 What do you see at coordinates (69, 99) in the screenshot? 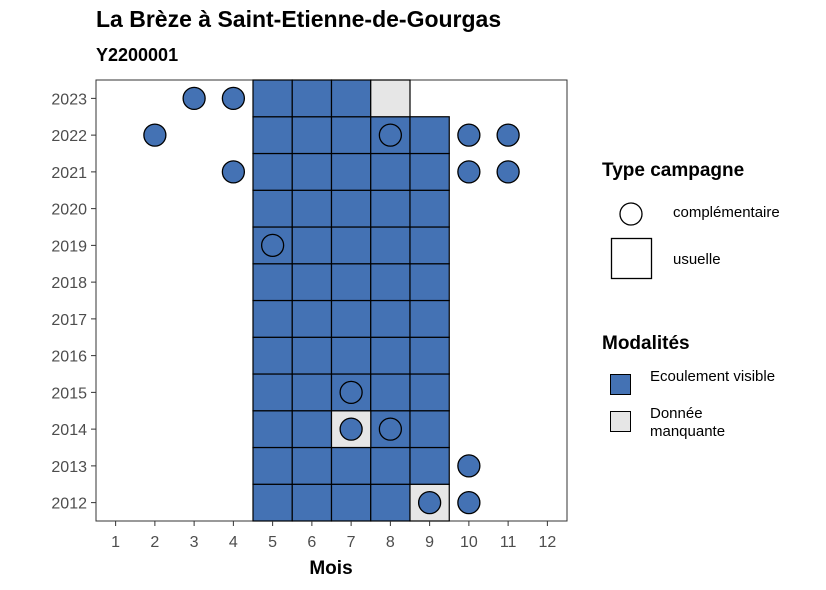
I see `y-tick-label-2023: 2023` at bounding box center [69, 99].